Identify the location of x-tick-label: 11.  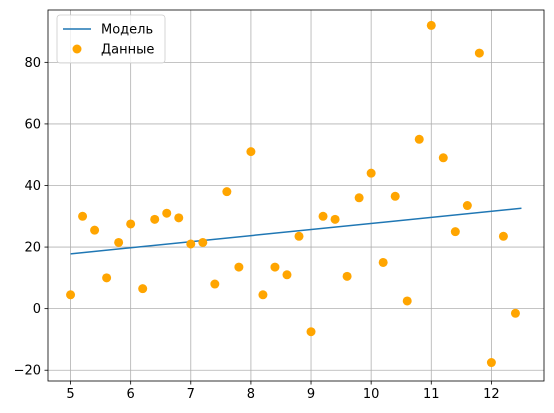
(431, 394).